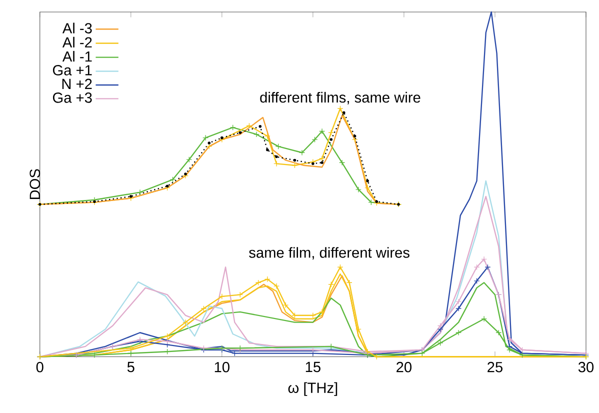  Describe the element at coordinates (72, 98) in the screenshot. I see `legend-label: Ga +3` at that location.